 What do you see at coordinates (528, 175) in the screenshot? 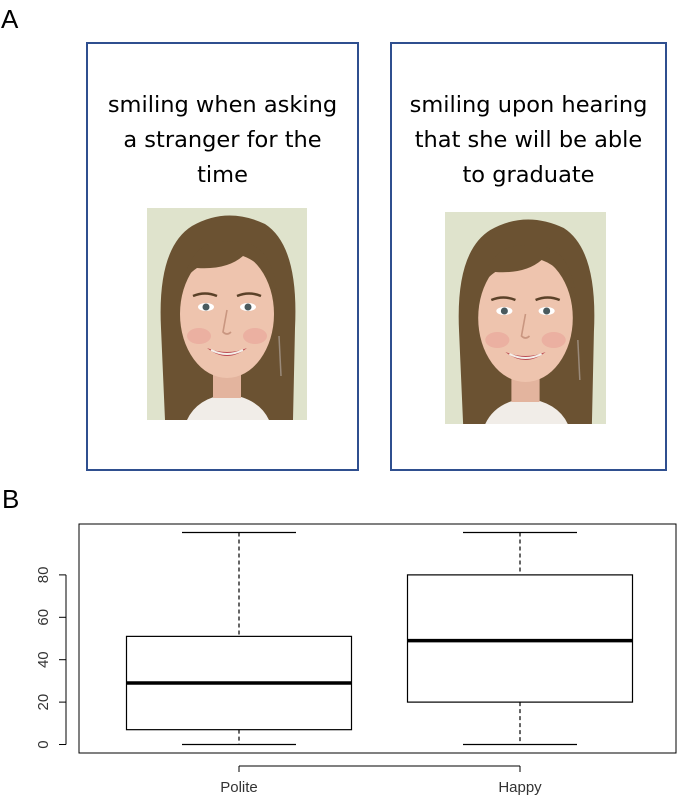
I see `caption-line: to graduate` at bounding box center [528, 175].